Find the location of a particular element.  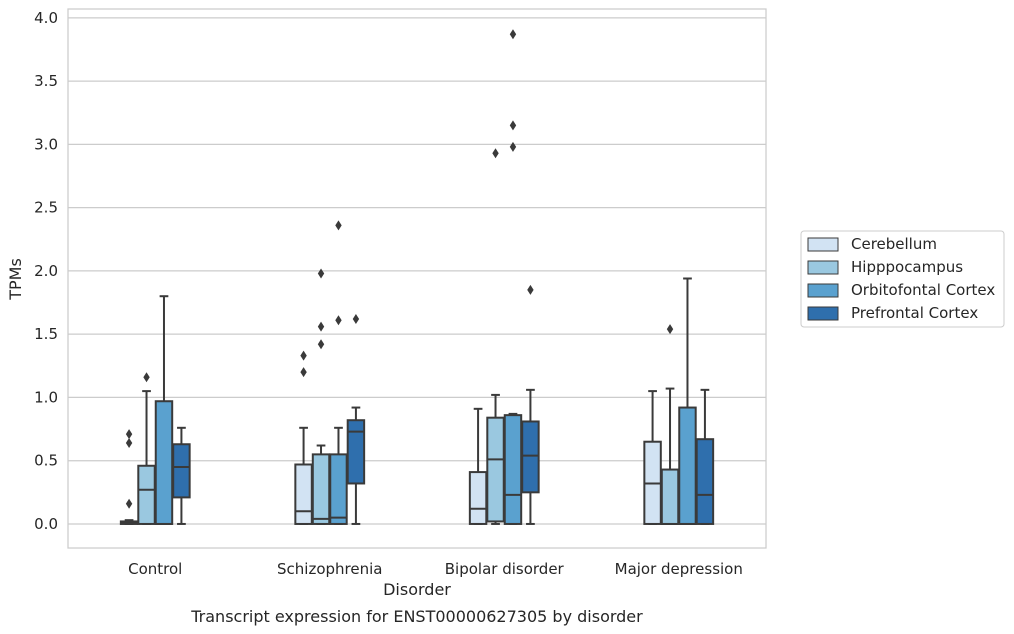

legend-label: Prefrontal Cortex is located at coordinates (914, 313).